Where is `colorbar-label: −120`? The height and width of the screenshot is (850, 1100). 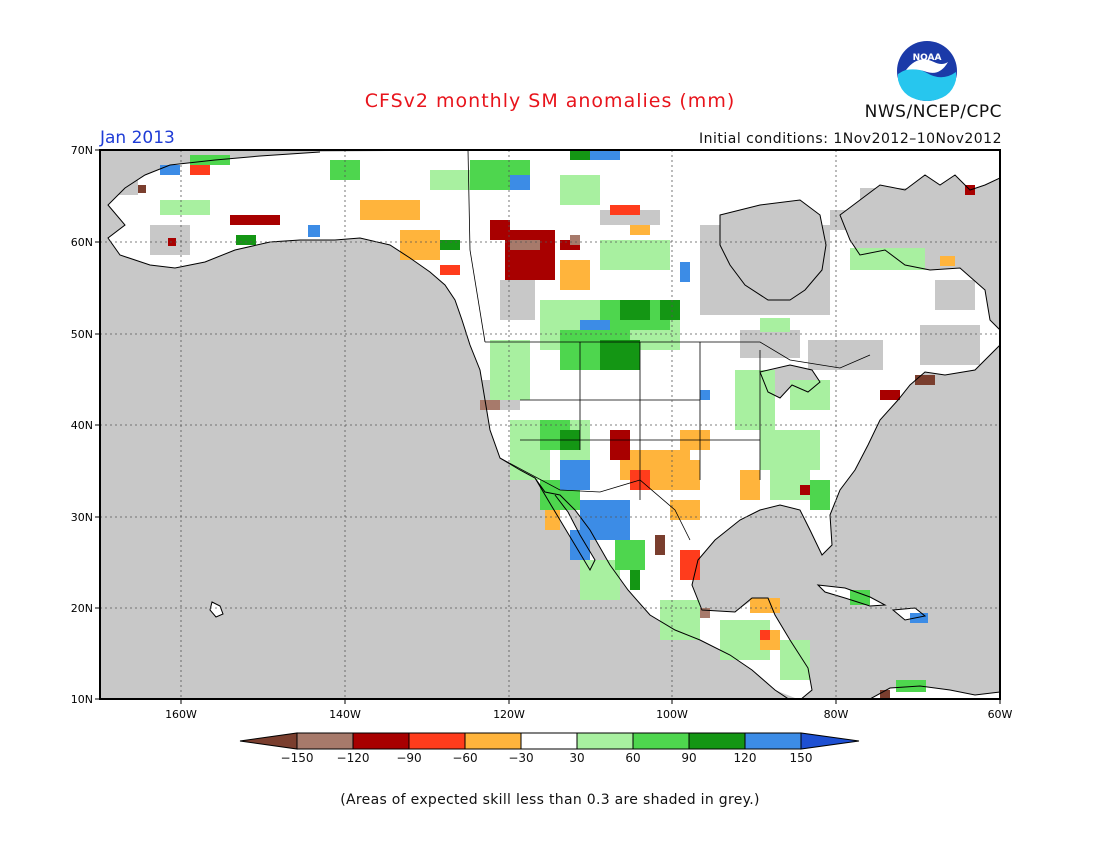
colorbar-label: −120 is located at coordinates (353, 758).